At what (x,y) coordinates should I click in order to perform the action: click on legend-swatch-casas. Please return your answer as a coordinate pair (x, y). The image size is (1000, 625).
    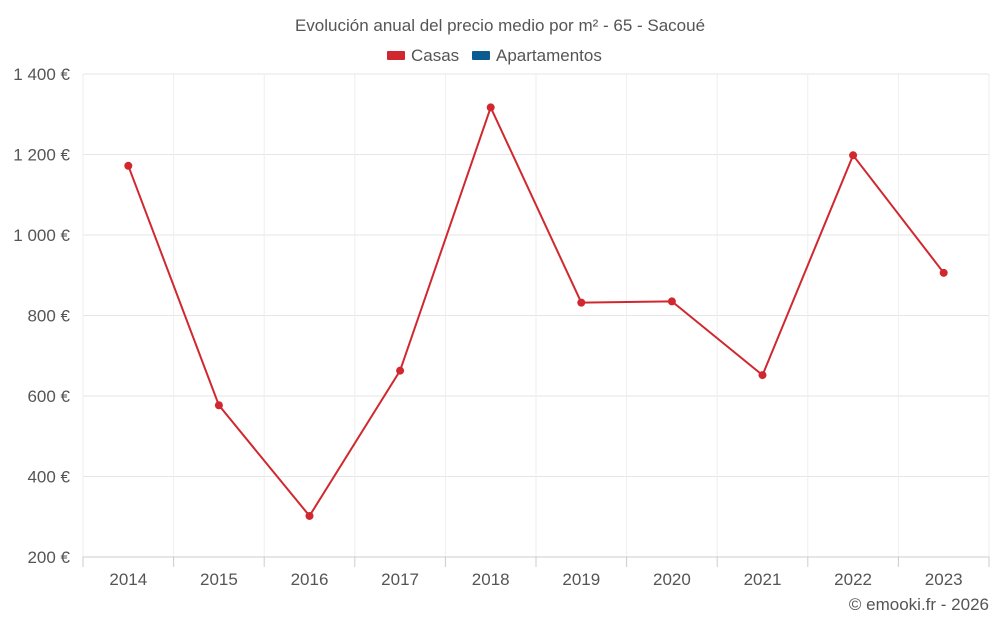
    Looking at the image, I should click on (396, 55).